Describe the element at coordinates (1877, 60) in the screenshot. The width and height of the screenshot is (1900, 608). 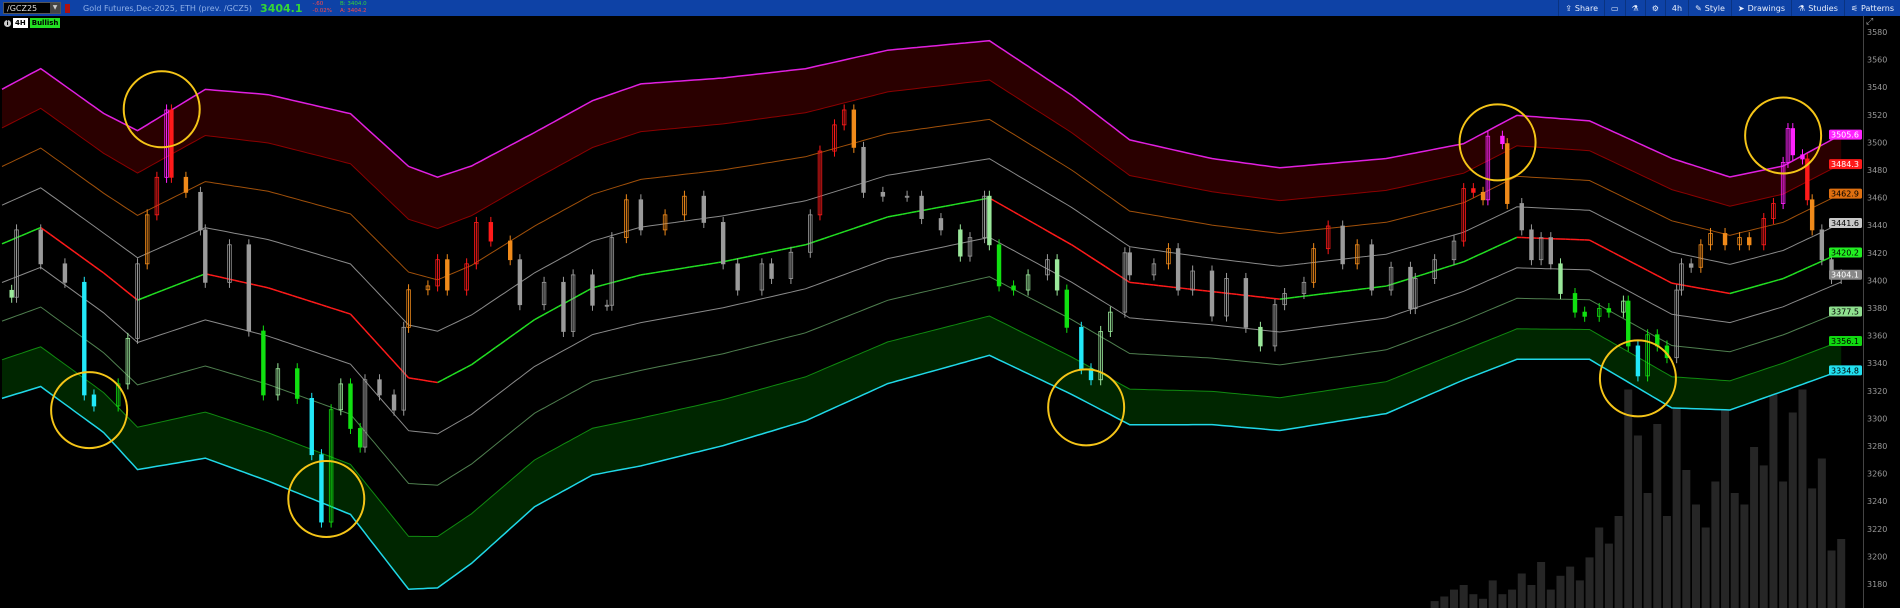
I see `y-tick-label: 3560` at that location.